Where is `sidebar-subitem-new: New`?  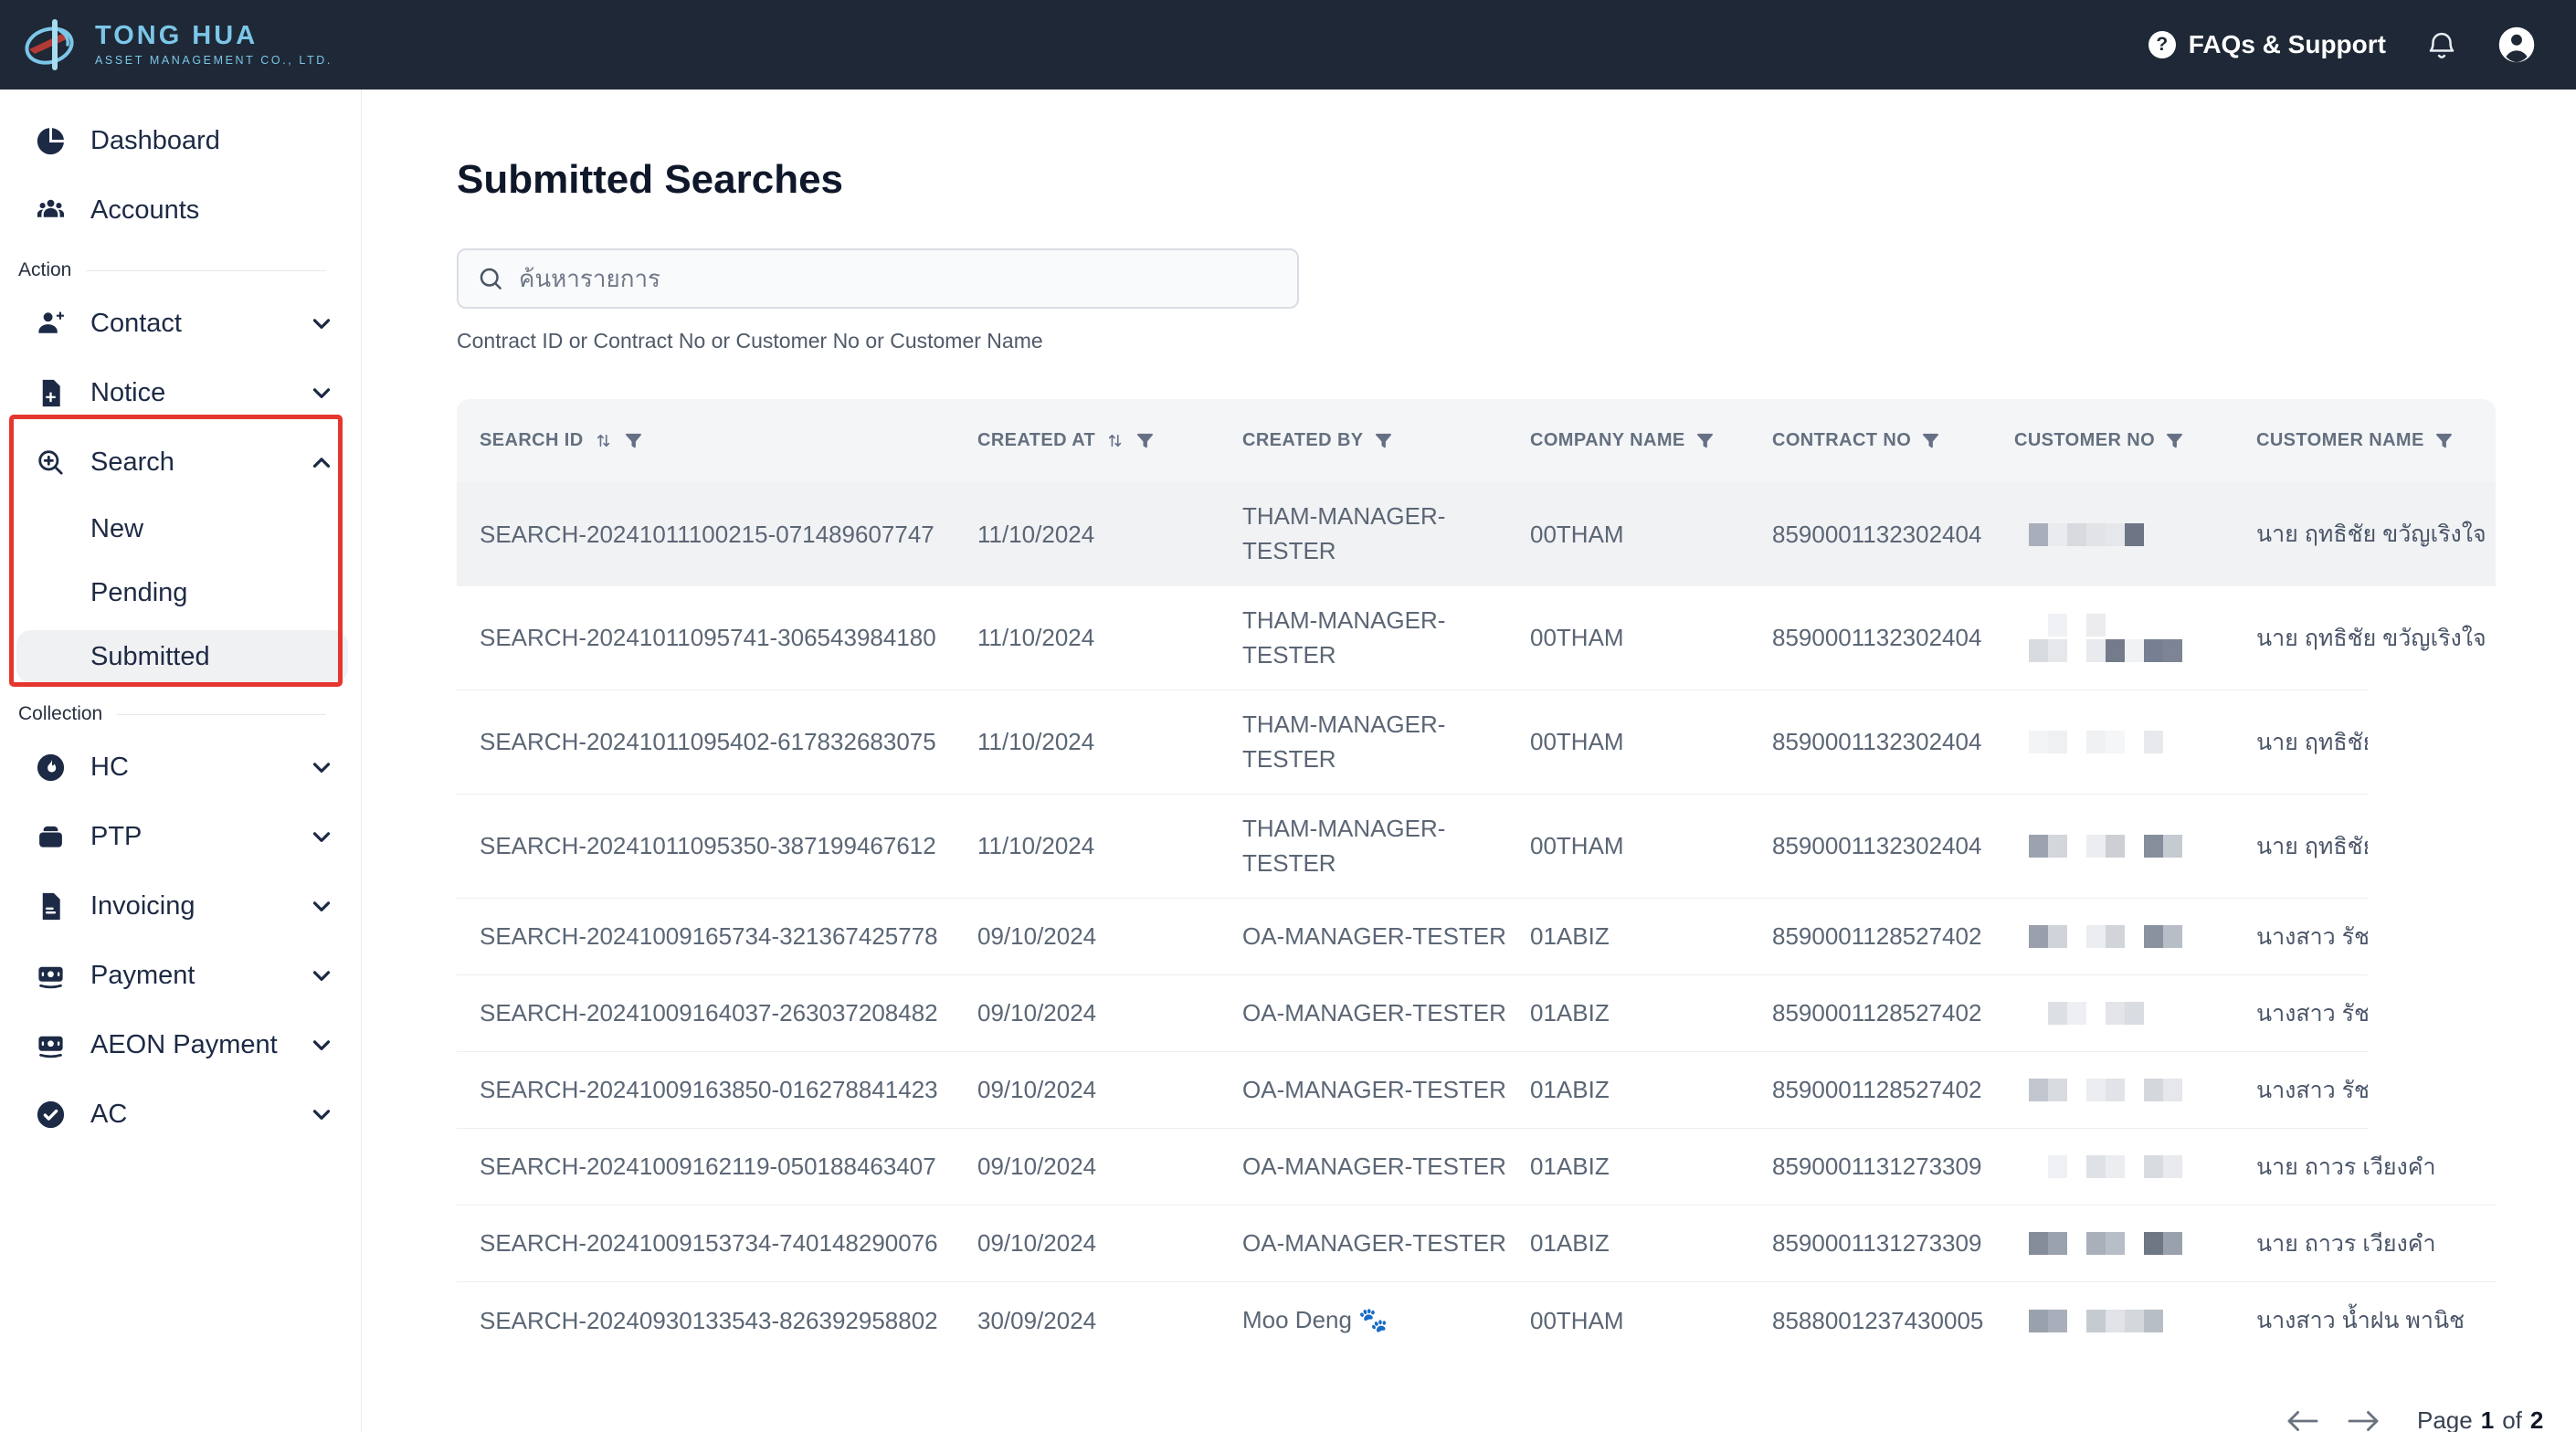 sidebar-subitem-new: New is located at coordinates (117, 528).